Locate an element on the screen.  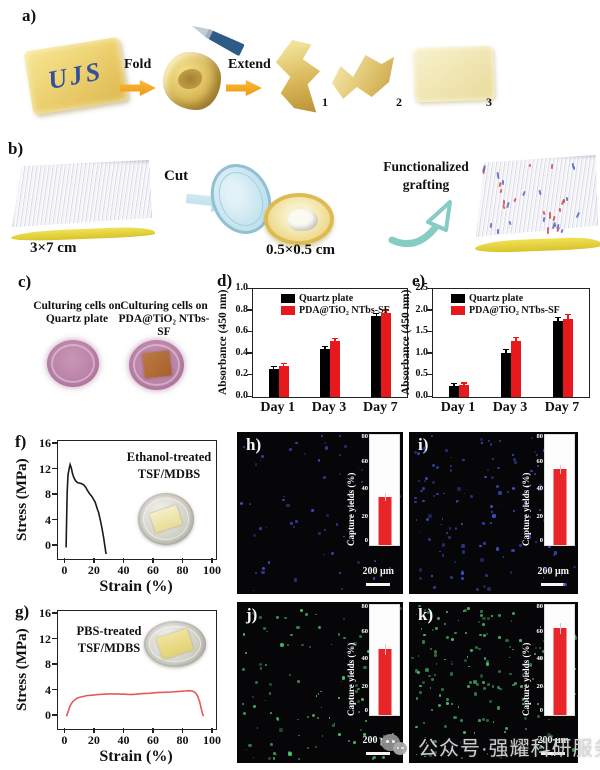
y-tick-label: 0.2 is located at coordinates (242, 374).